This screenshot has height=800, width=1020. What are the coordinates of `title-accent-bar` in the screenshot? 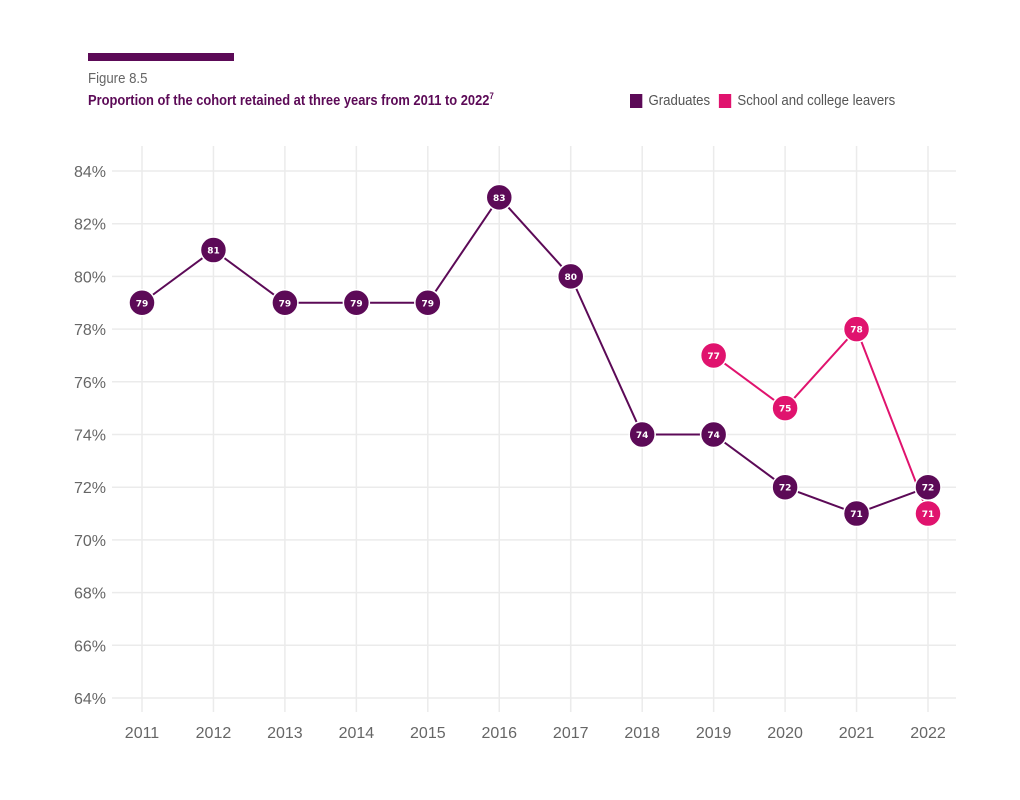 It's located at (161, 57).